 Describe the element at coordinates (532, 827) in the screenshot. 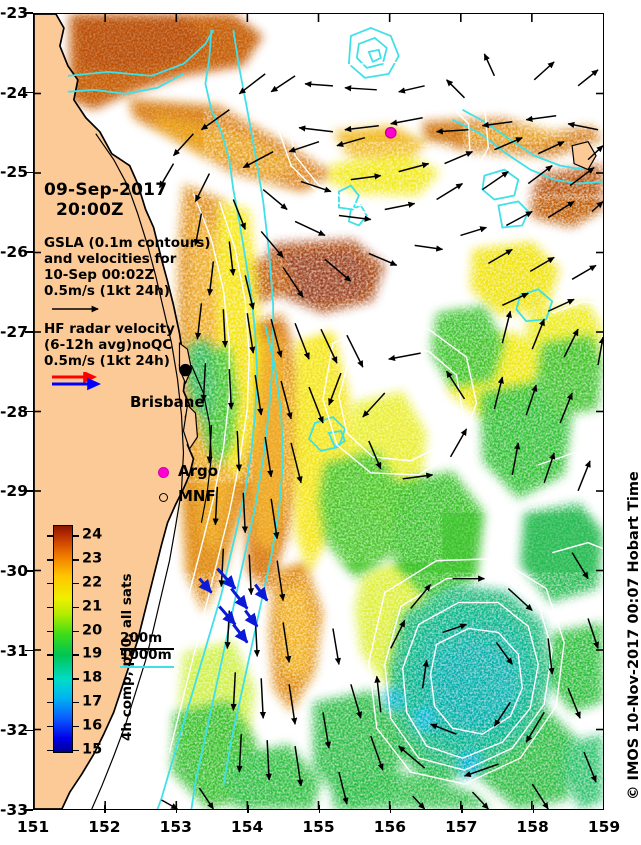

I see `x-tick-158: 158` at that location.